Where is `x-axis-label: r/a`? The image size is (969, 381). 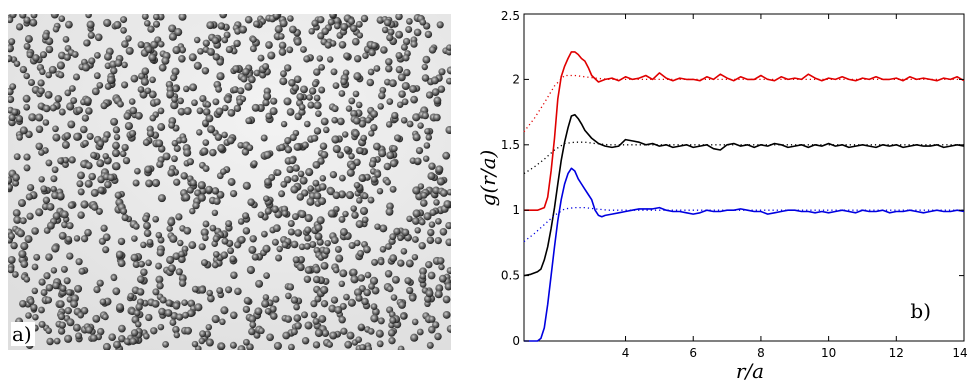
x-axis-label: r/a is located at coordinates (750, 370).